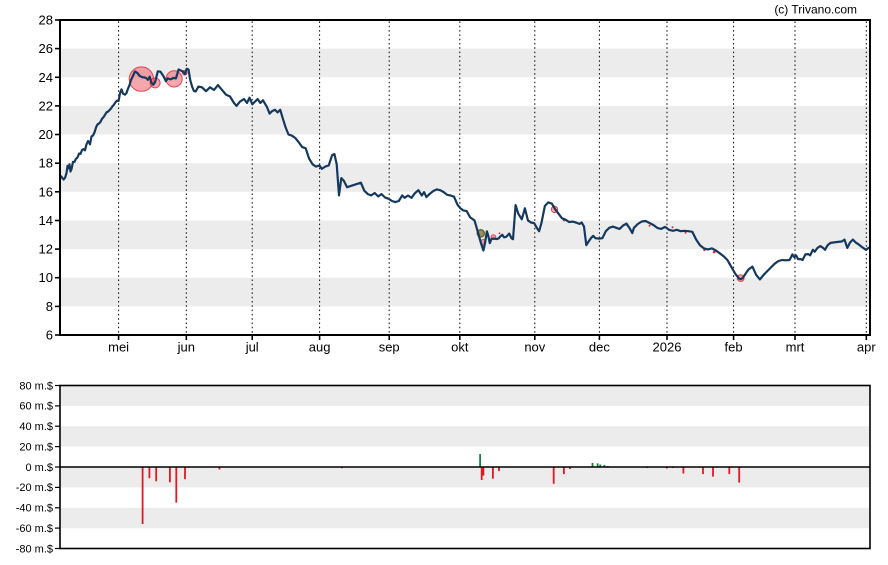 Image resolution: width=888 pixels, height=565 pixels. Describe the element at coordinates (49, 306) in the screenshot. I see `svg-text: 8` at that location.